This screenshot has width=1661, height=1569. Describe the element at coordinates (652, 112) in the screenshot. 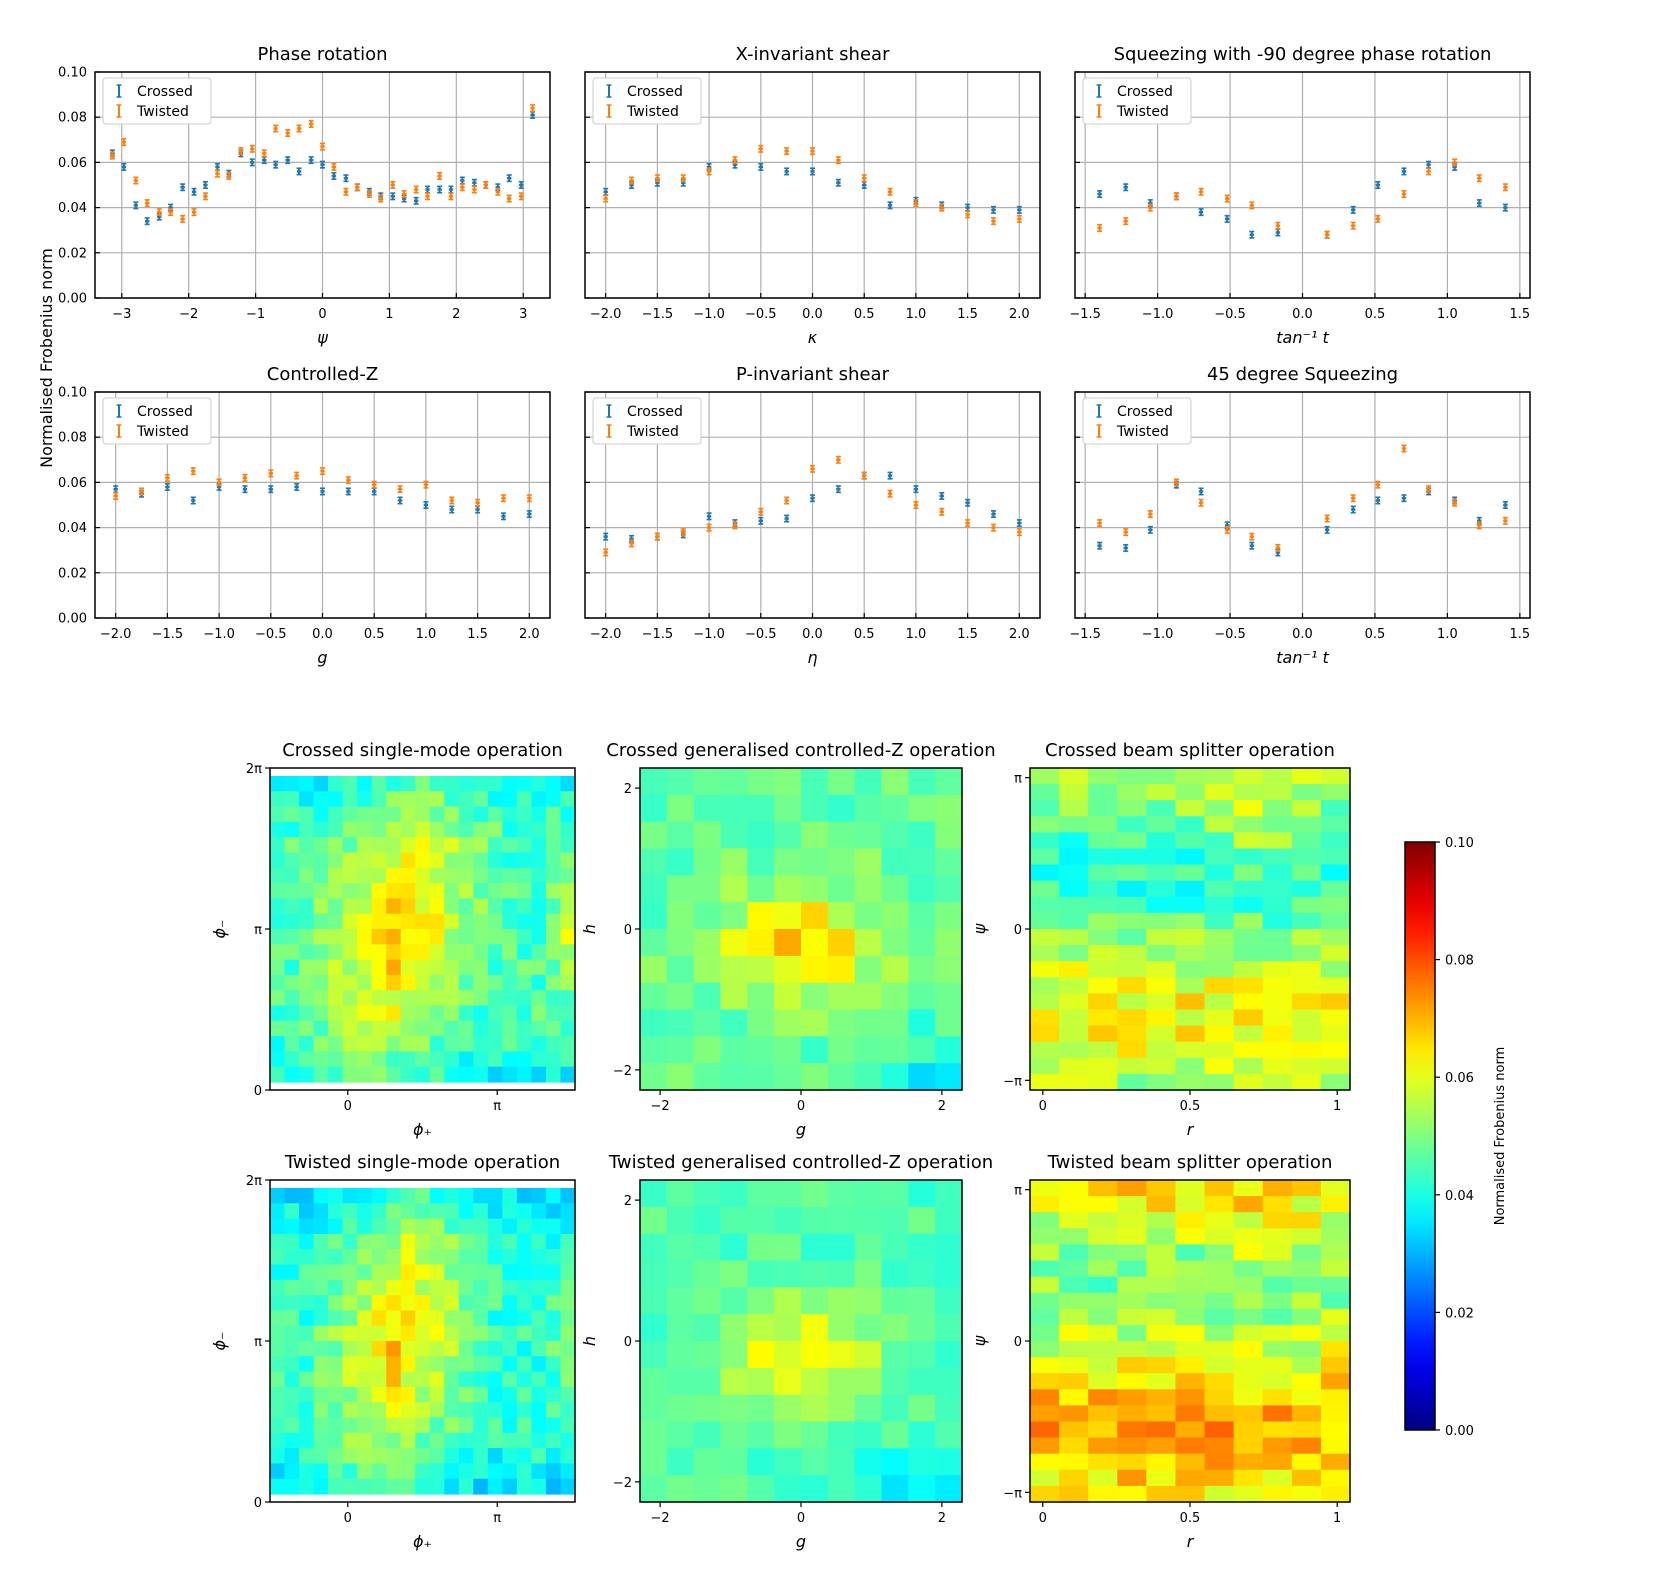

I see `legend-entry: Twisted` at that location.